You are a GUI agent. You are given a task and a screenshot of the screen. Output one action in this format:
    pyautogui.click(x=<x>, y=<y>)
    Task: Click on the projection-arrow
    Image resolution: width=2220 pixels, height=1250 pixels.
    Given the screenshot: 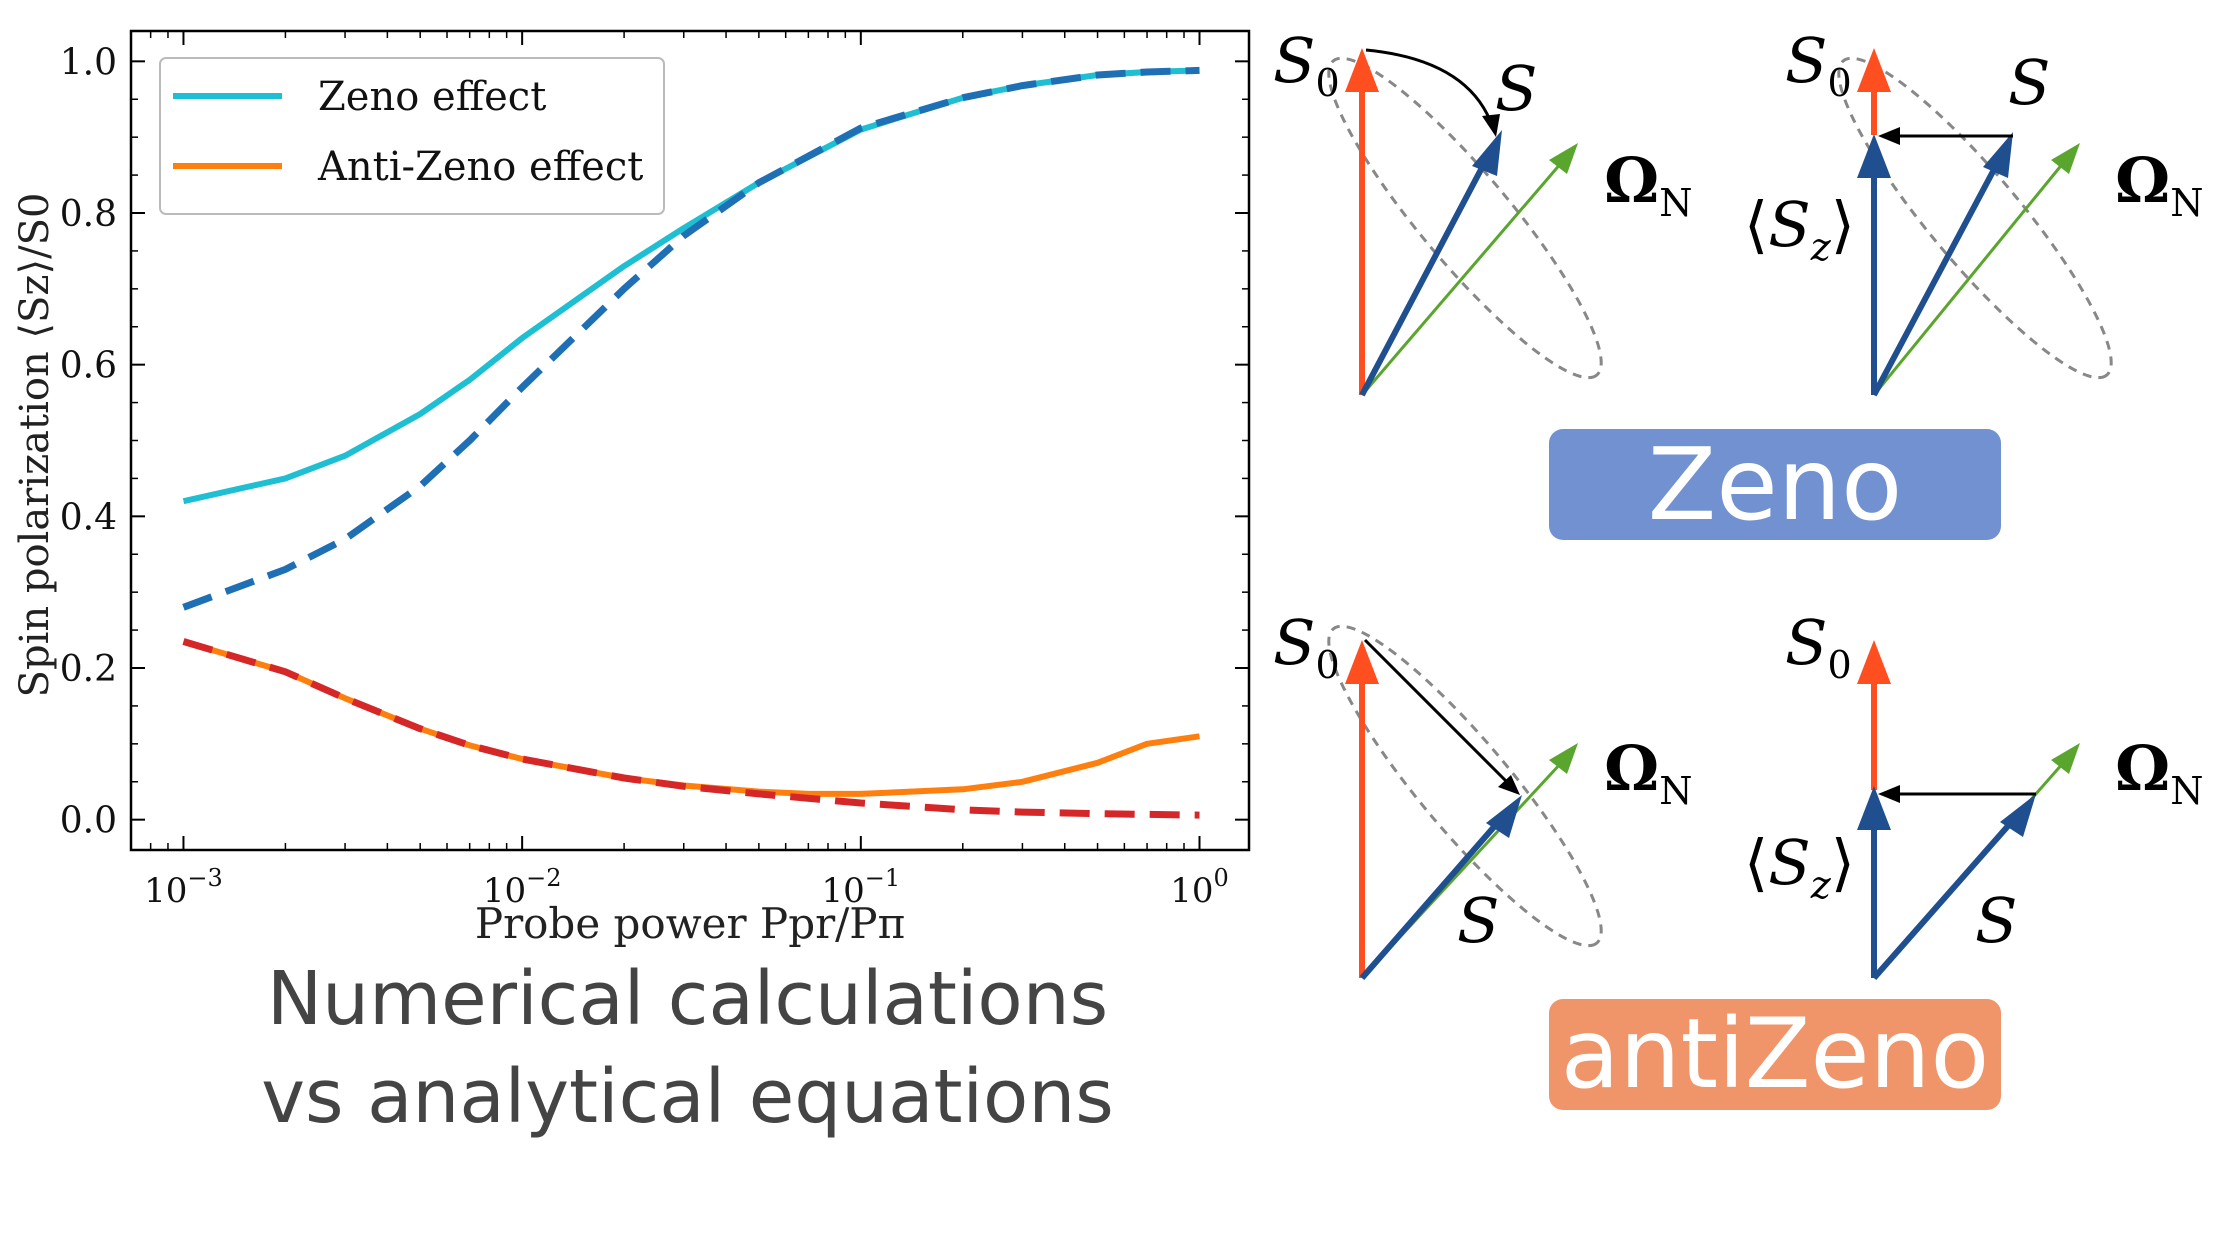 What is the action you would take?
    pyautogui.click(x=1436, y=711)
    